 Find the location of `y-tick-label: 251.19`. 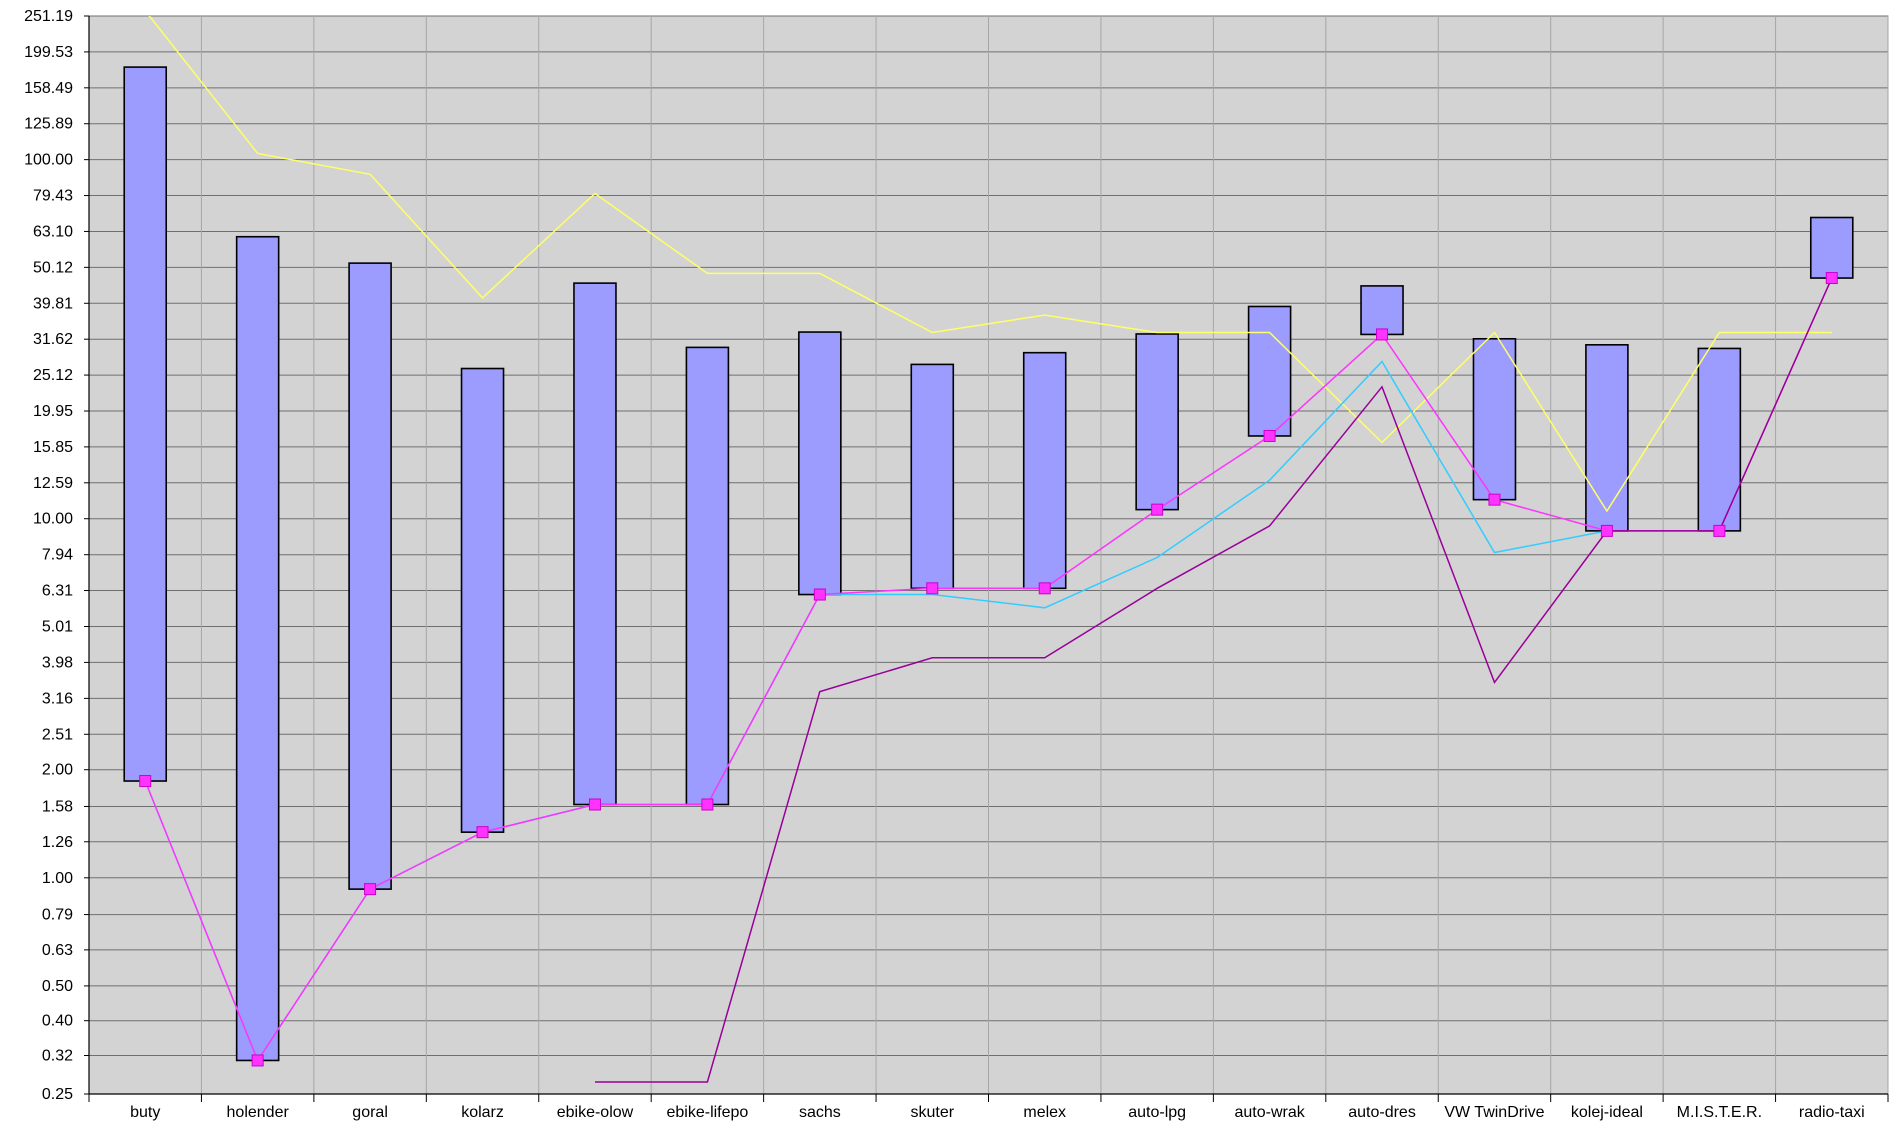

y-tick-label: 251.19 is located at coordinates (48, 16).